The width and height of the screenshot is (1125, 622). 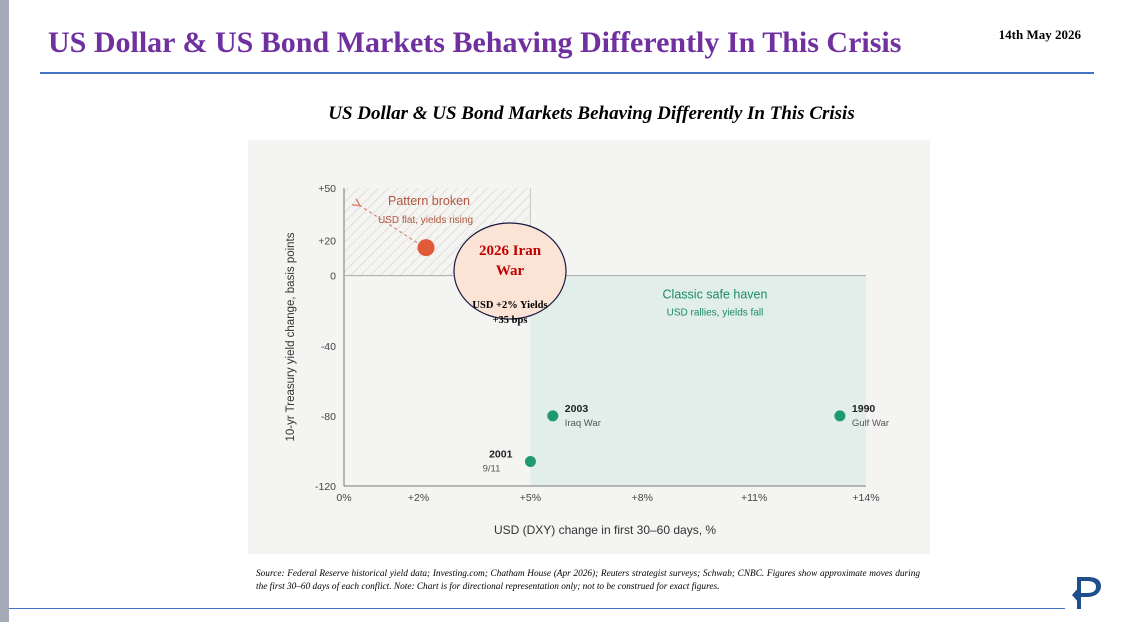 What do you see at coordinates (418, 498) in the screenshot?
I see `x-tick-label: +2%` at bounding box center [418, 498].